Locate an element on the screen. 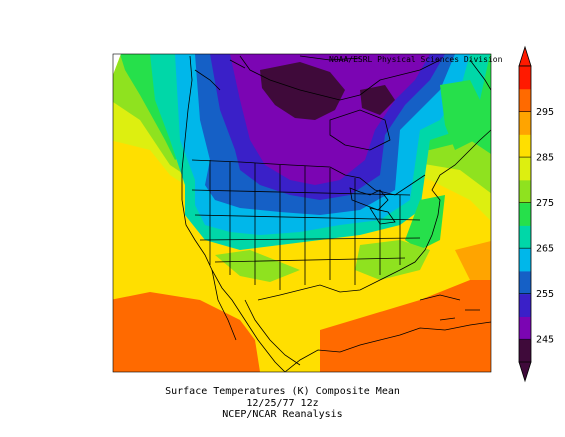 The image size is (565, 437). colorbar-top-arrow is located at coordinates (525, 56).